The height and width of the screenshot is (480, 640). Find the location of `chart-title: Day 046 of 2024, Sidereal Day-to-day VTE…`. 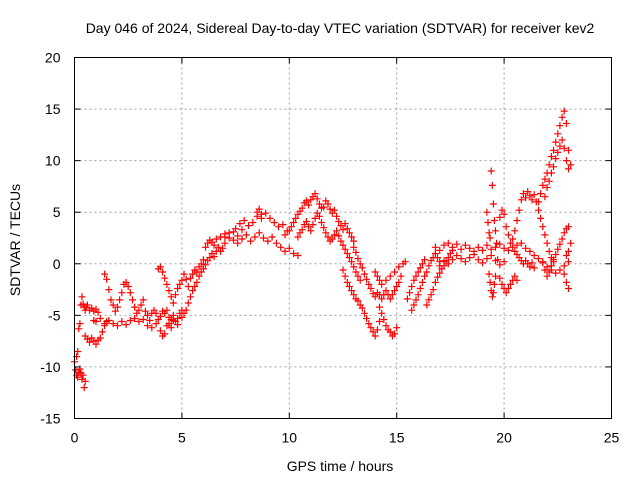

chart-title: Day 046 of 2024, Sidereal Day-to-day VTE… is located at coordinates (340, 28).